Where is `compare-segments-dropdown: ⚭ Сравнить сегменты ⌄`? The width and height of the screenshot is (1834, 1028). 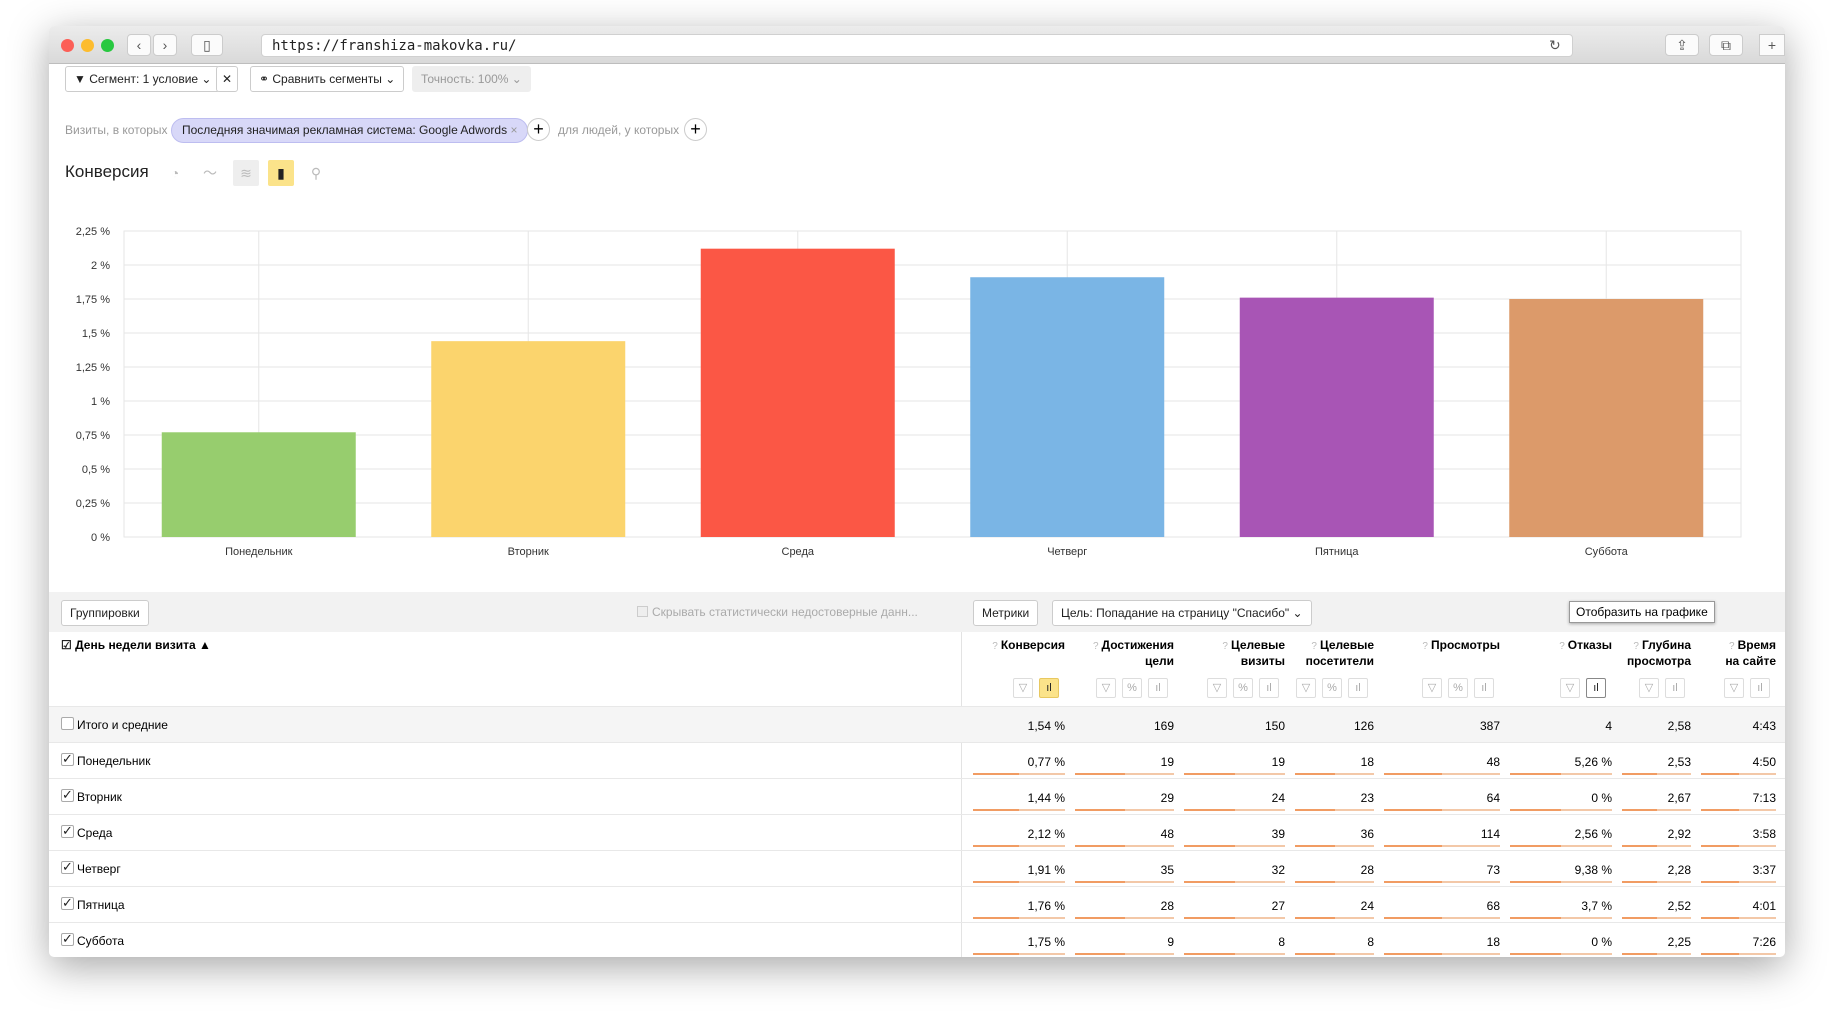 compare-segments-dropdown: ⚭ Сравнить сегменты ⌄ is located at coordinates (327, 79).